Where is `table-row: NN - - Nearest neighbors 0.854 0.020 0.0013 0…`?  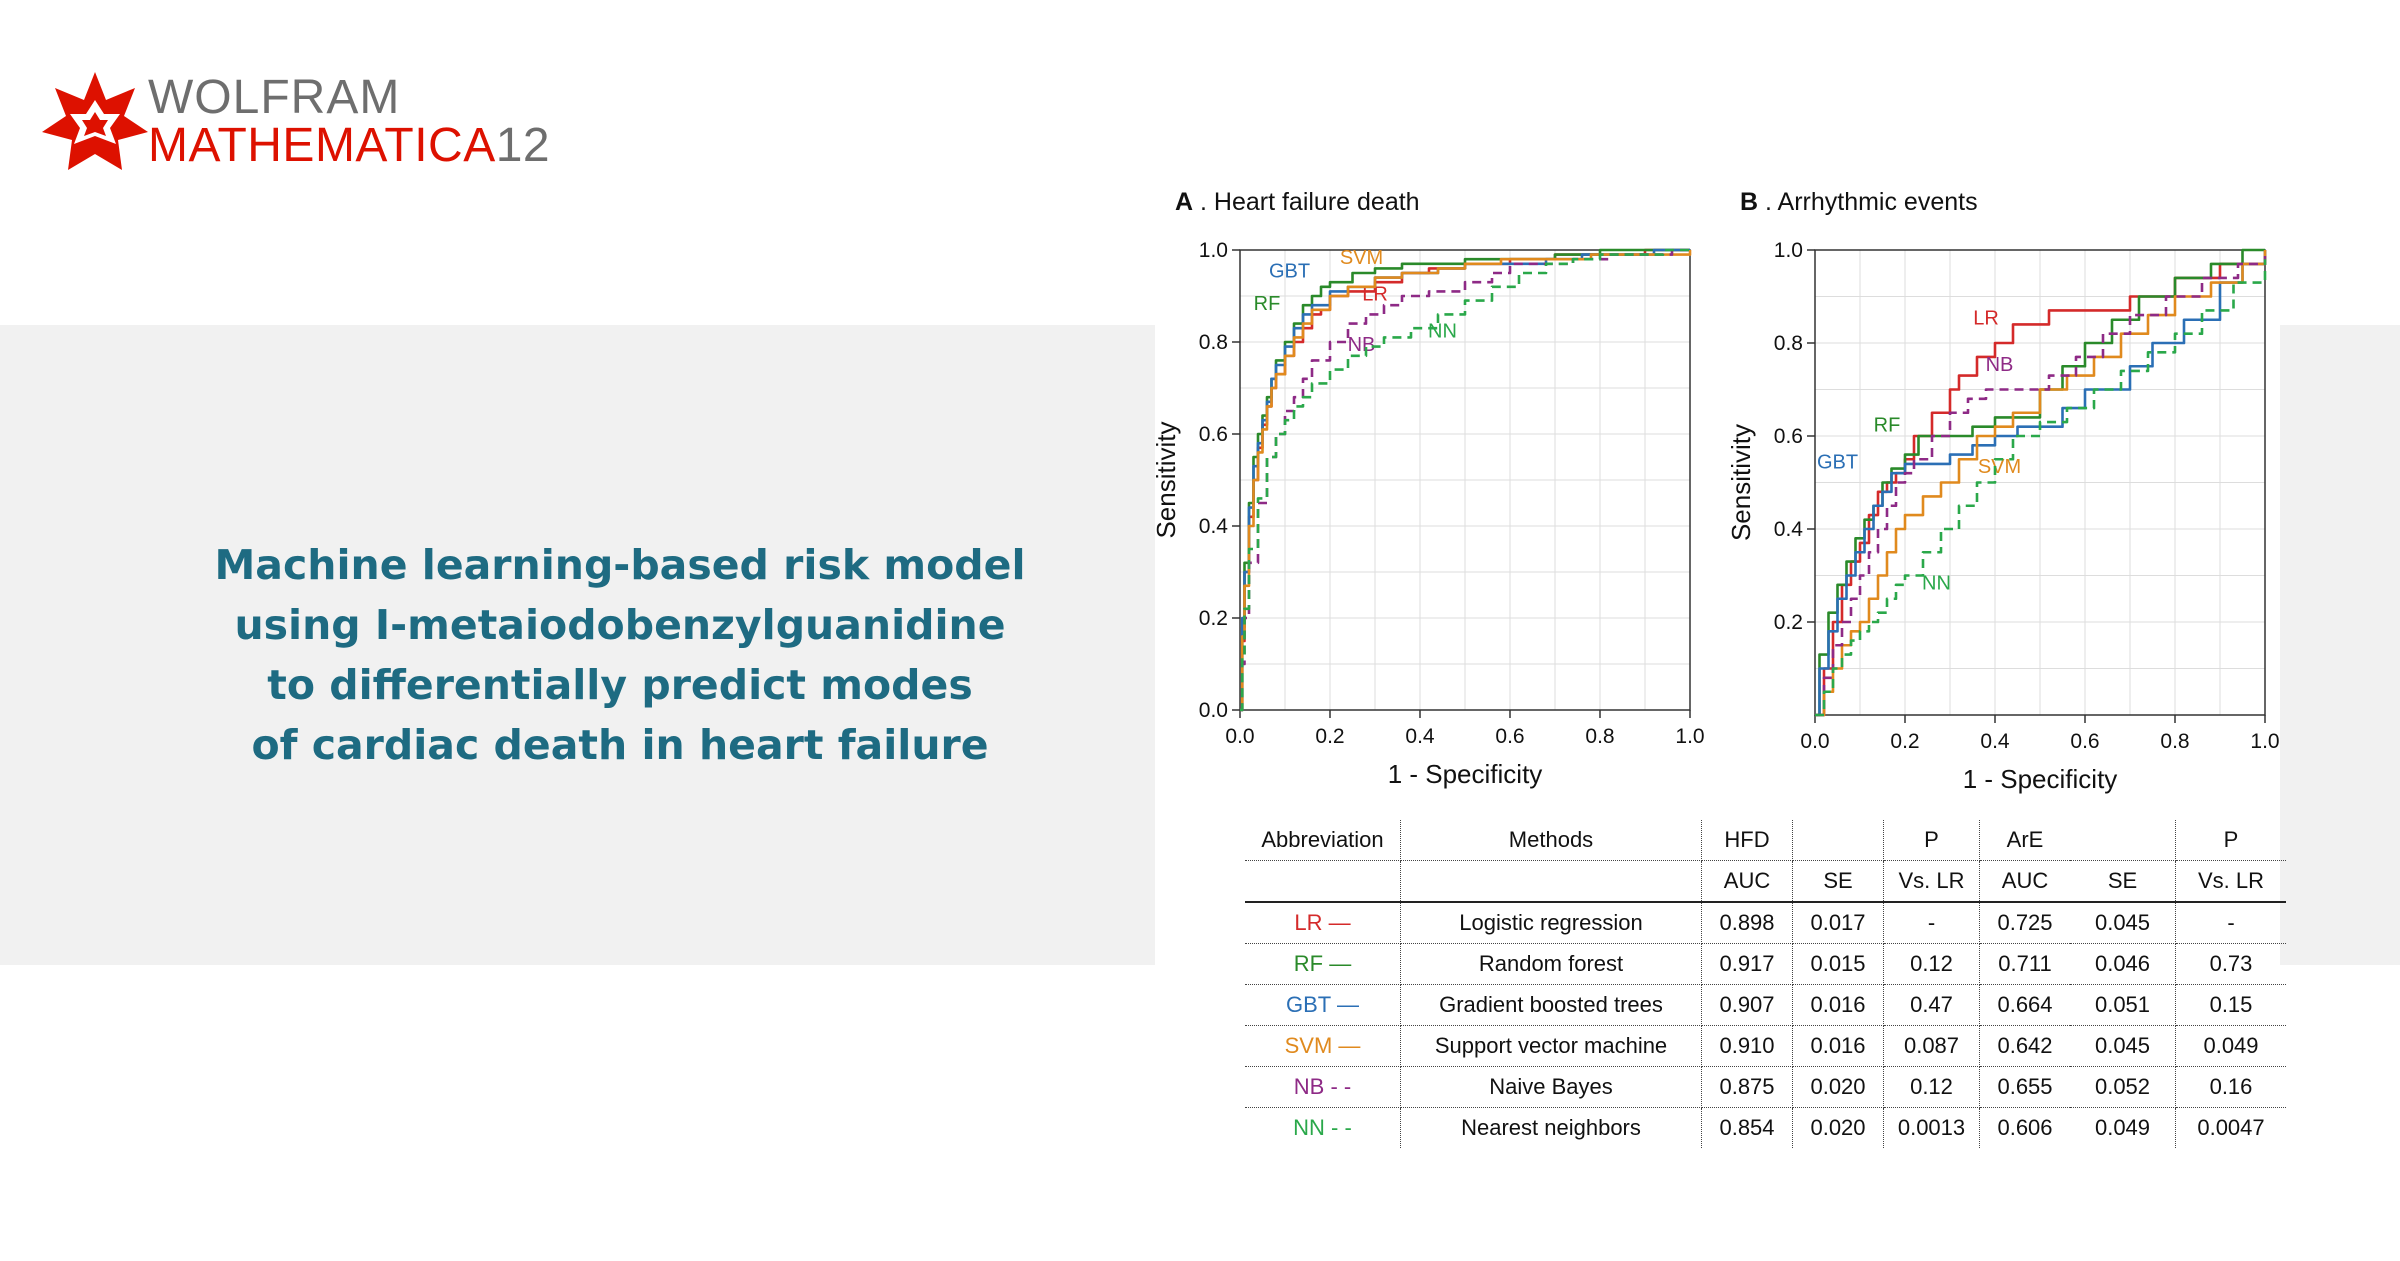 table-row: NN - - Nearest neighbors 0.854 0.020 0.0013 0… is located at coordinates (1765, 1127).